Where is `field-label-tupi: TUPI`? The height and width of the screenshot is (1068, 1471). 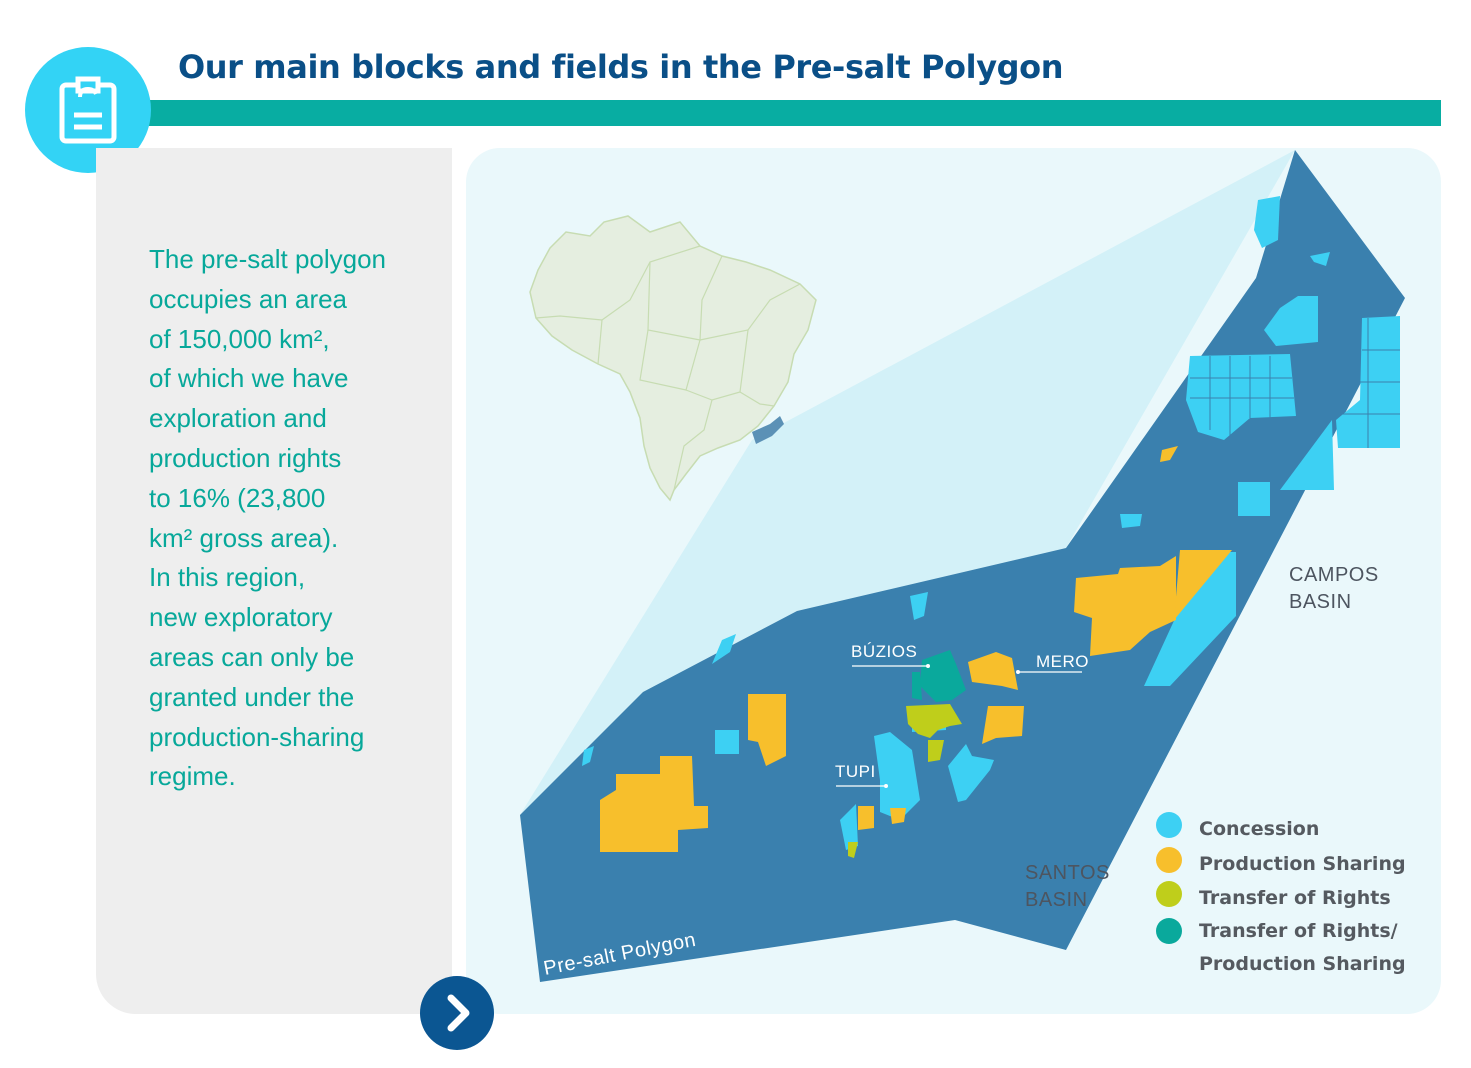
field-label-tupi: TUPI is located at coordinates (855, 771).